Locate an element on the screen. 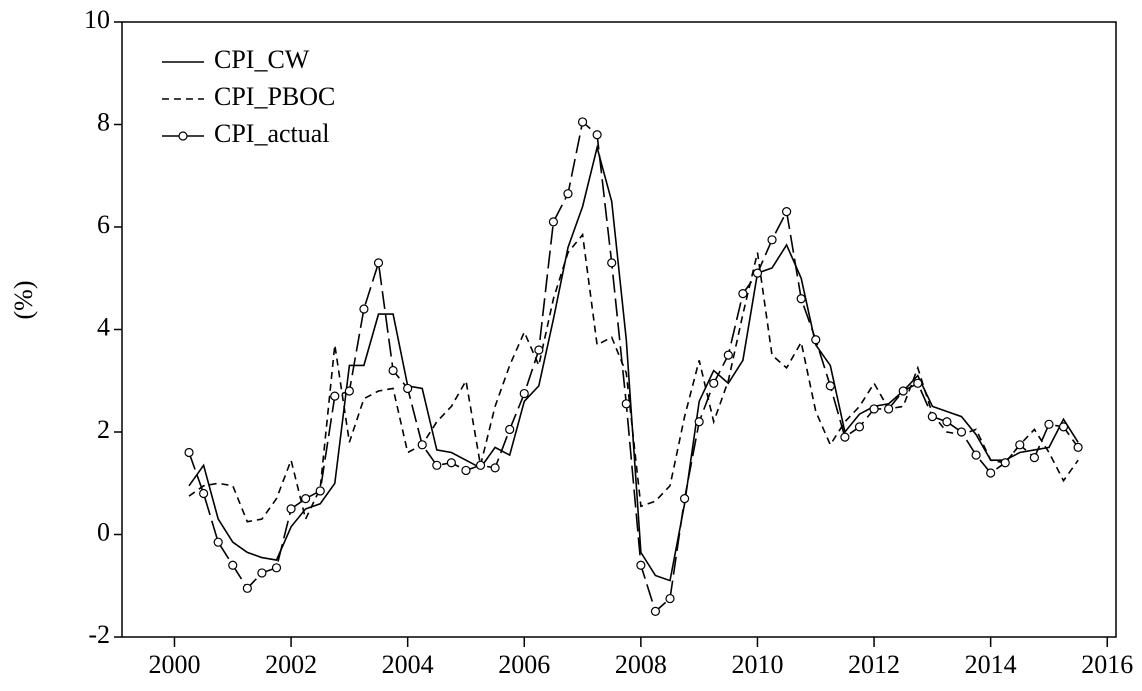  y-tick-label: 6 is located at coordinates (103, 224).